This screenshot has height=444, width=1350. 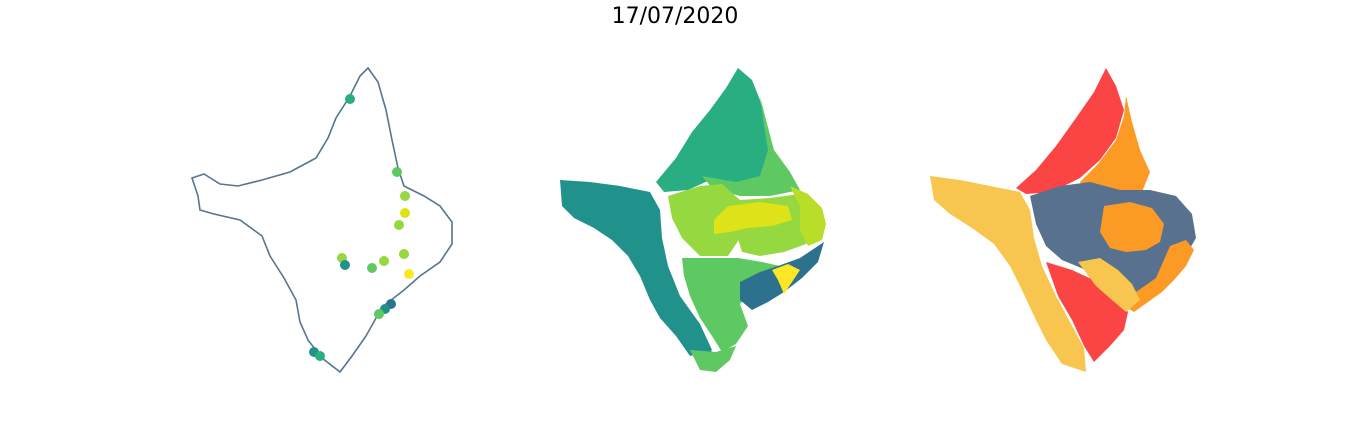 What do you see at coordinates (808, 216) in the screenshot?
I see `region-east-upper` at bounding box center [808, 216].